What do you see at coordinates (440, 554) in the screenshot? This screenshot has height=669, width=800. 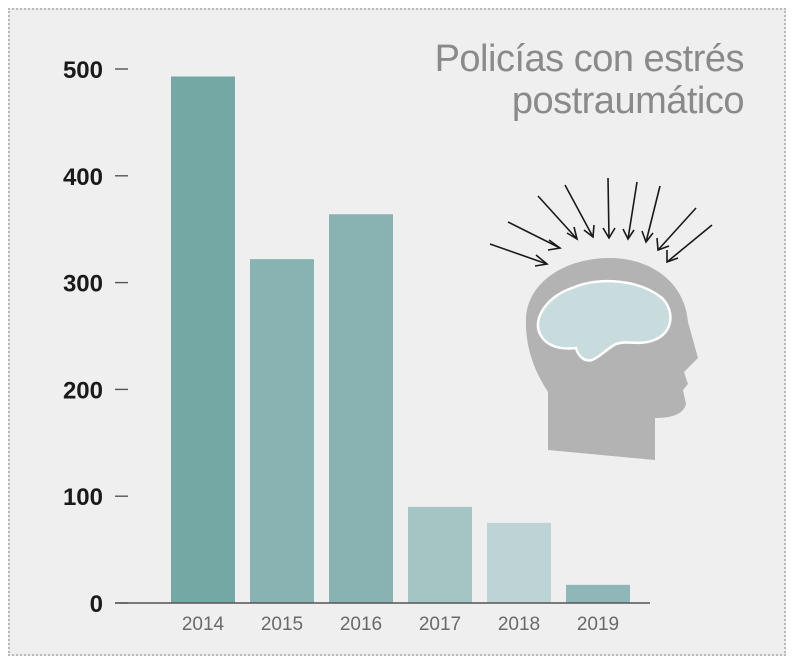 I see `bar-2017` at bounding box center [440, 554].